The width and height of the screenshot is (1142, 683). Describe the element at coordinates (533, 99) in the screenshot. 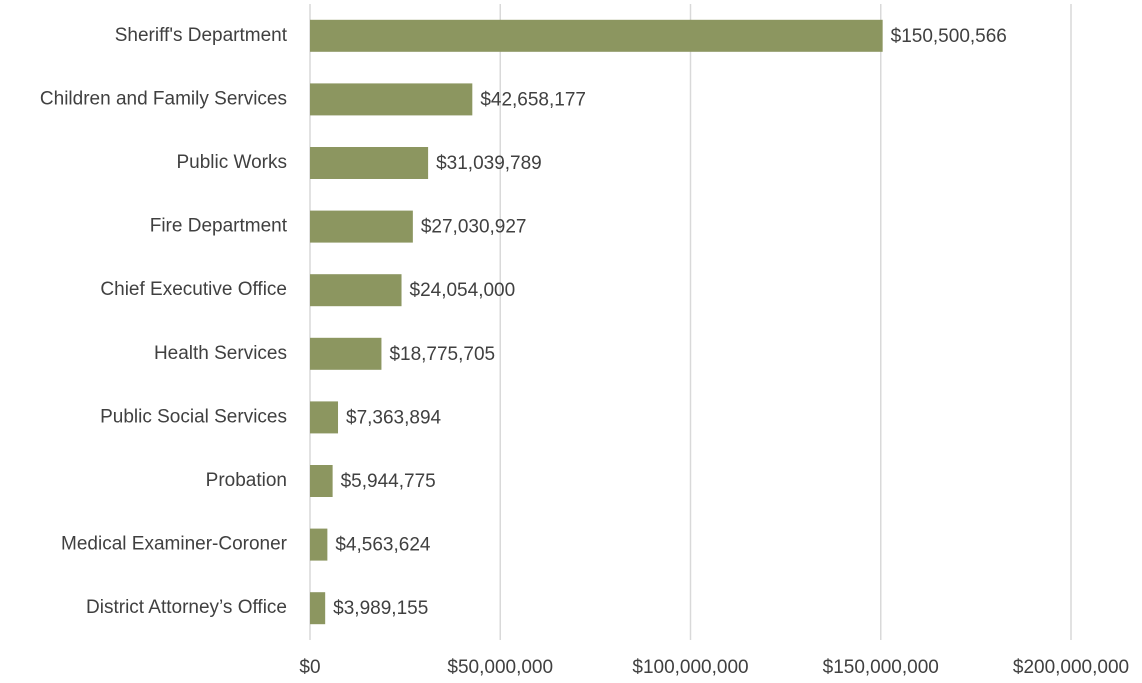

I see `value-label: $42,658,177` at that location.